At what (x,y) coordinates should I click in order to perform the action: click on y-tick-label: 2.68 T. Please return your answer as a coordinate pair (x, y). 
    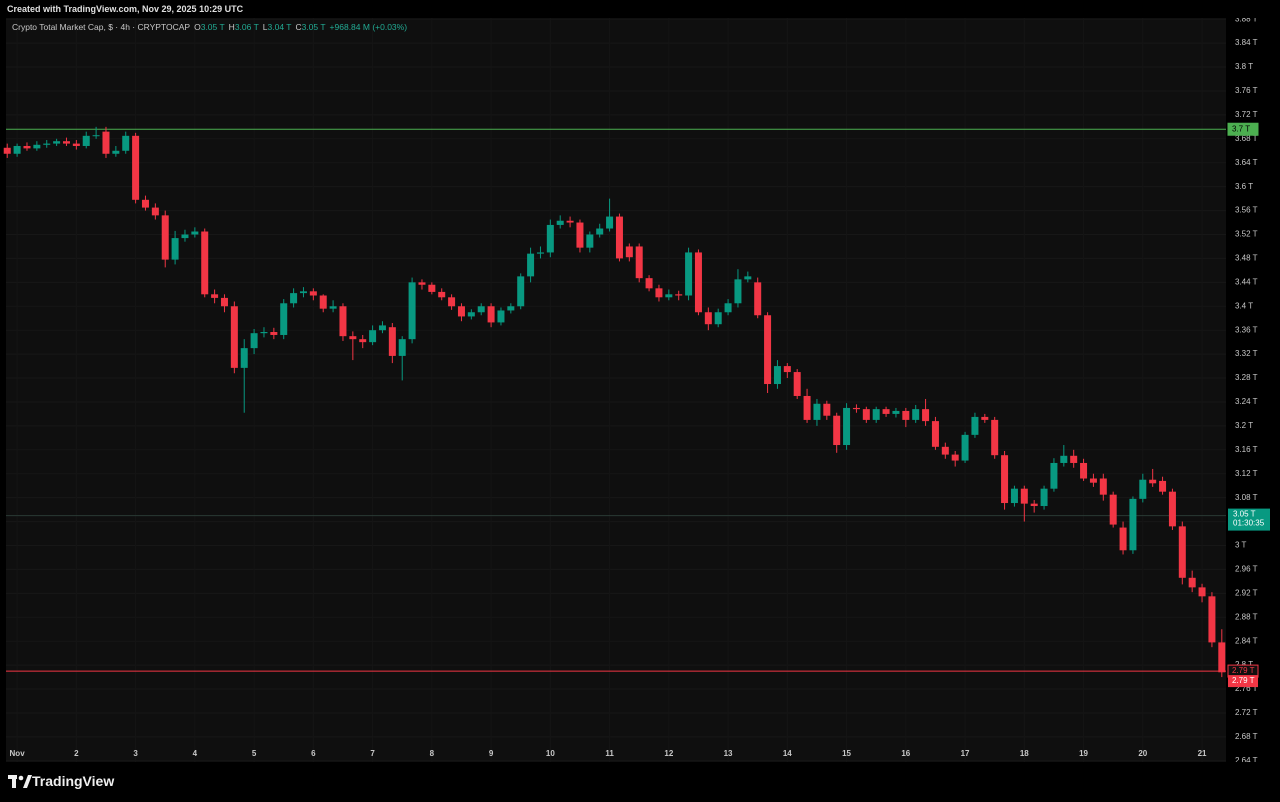
    Looking at the image, I should click on (1246, 736).